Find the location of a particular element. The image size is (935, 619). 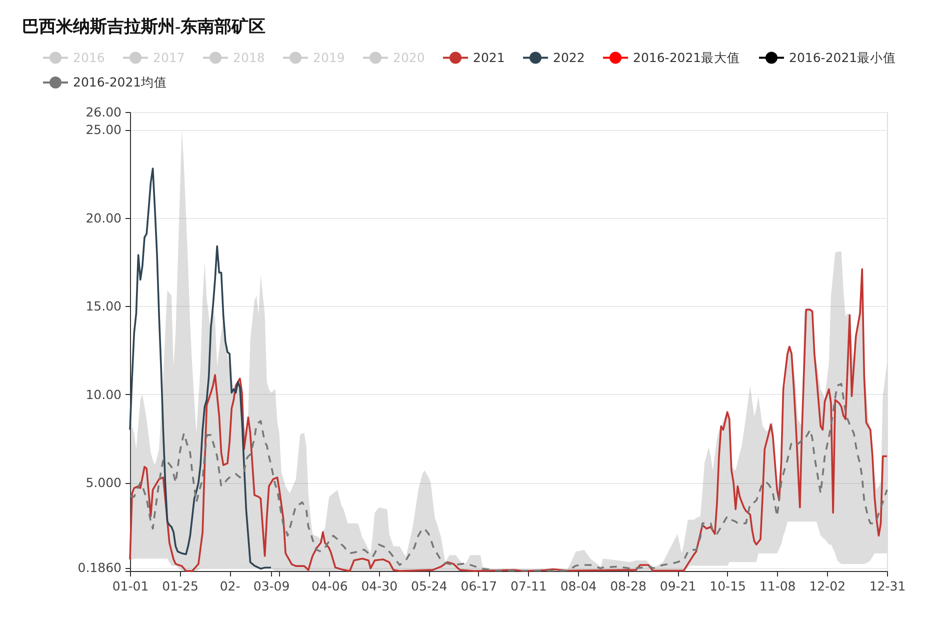

y-tick-label: 10.00 is located at coordinates (104, 394).